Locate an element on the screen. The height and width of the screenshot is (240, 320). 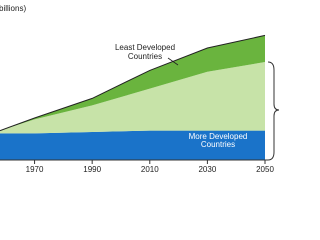
chart-title: billions) is located at coordinates (13, 8).